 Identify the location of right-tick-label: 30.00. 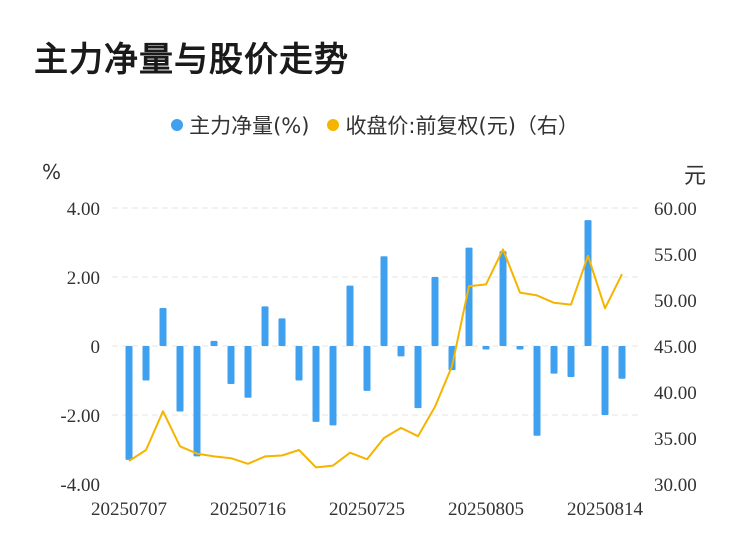
(675, 485).